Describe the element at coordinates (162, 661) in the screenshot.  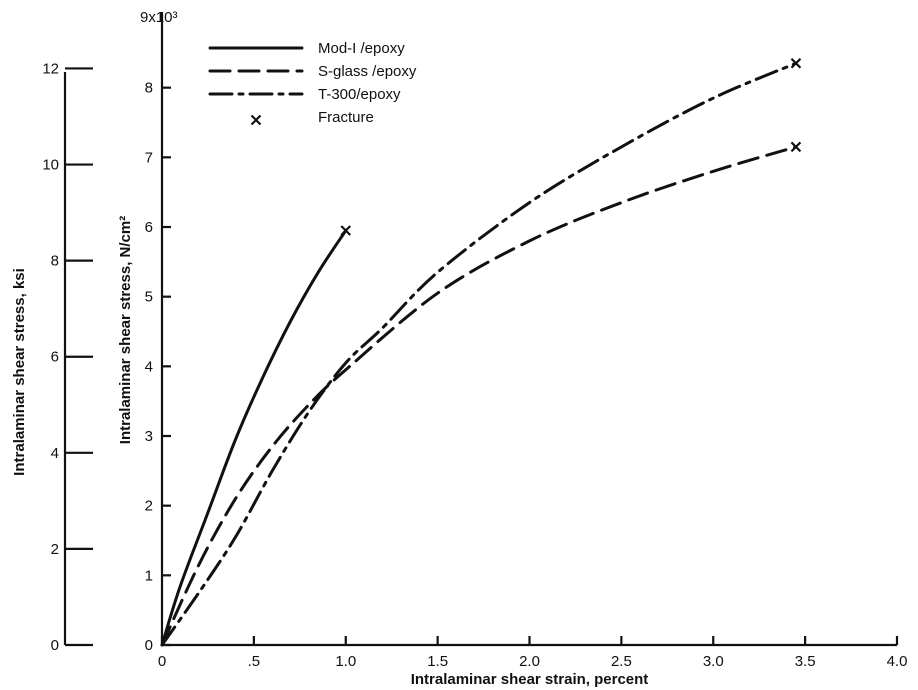
I see `x-tick-label: 0` at that location.